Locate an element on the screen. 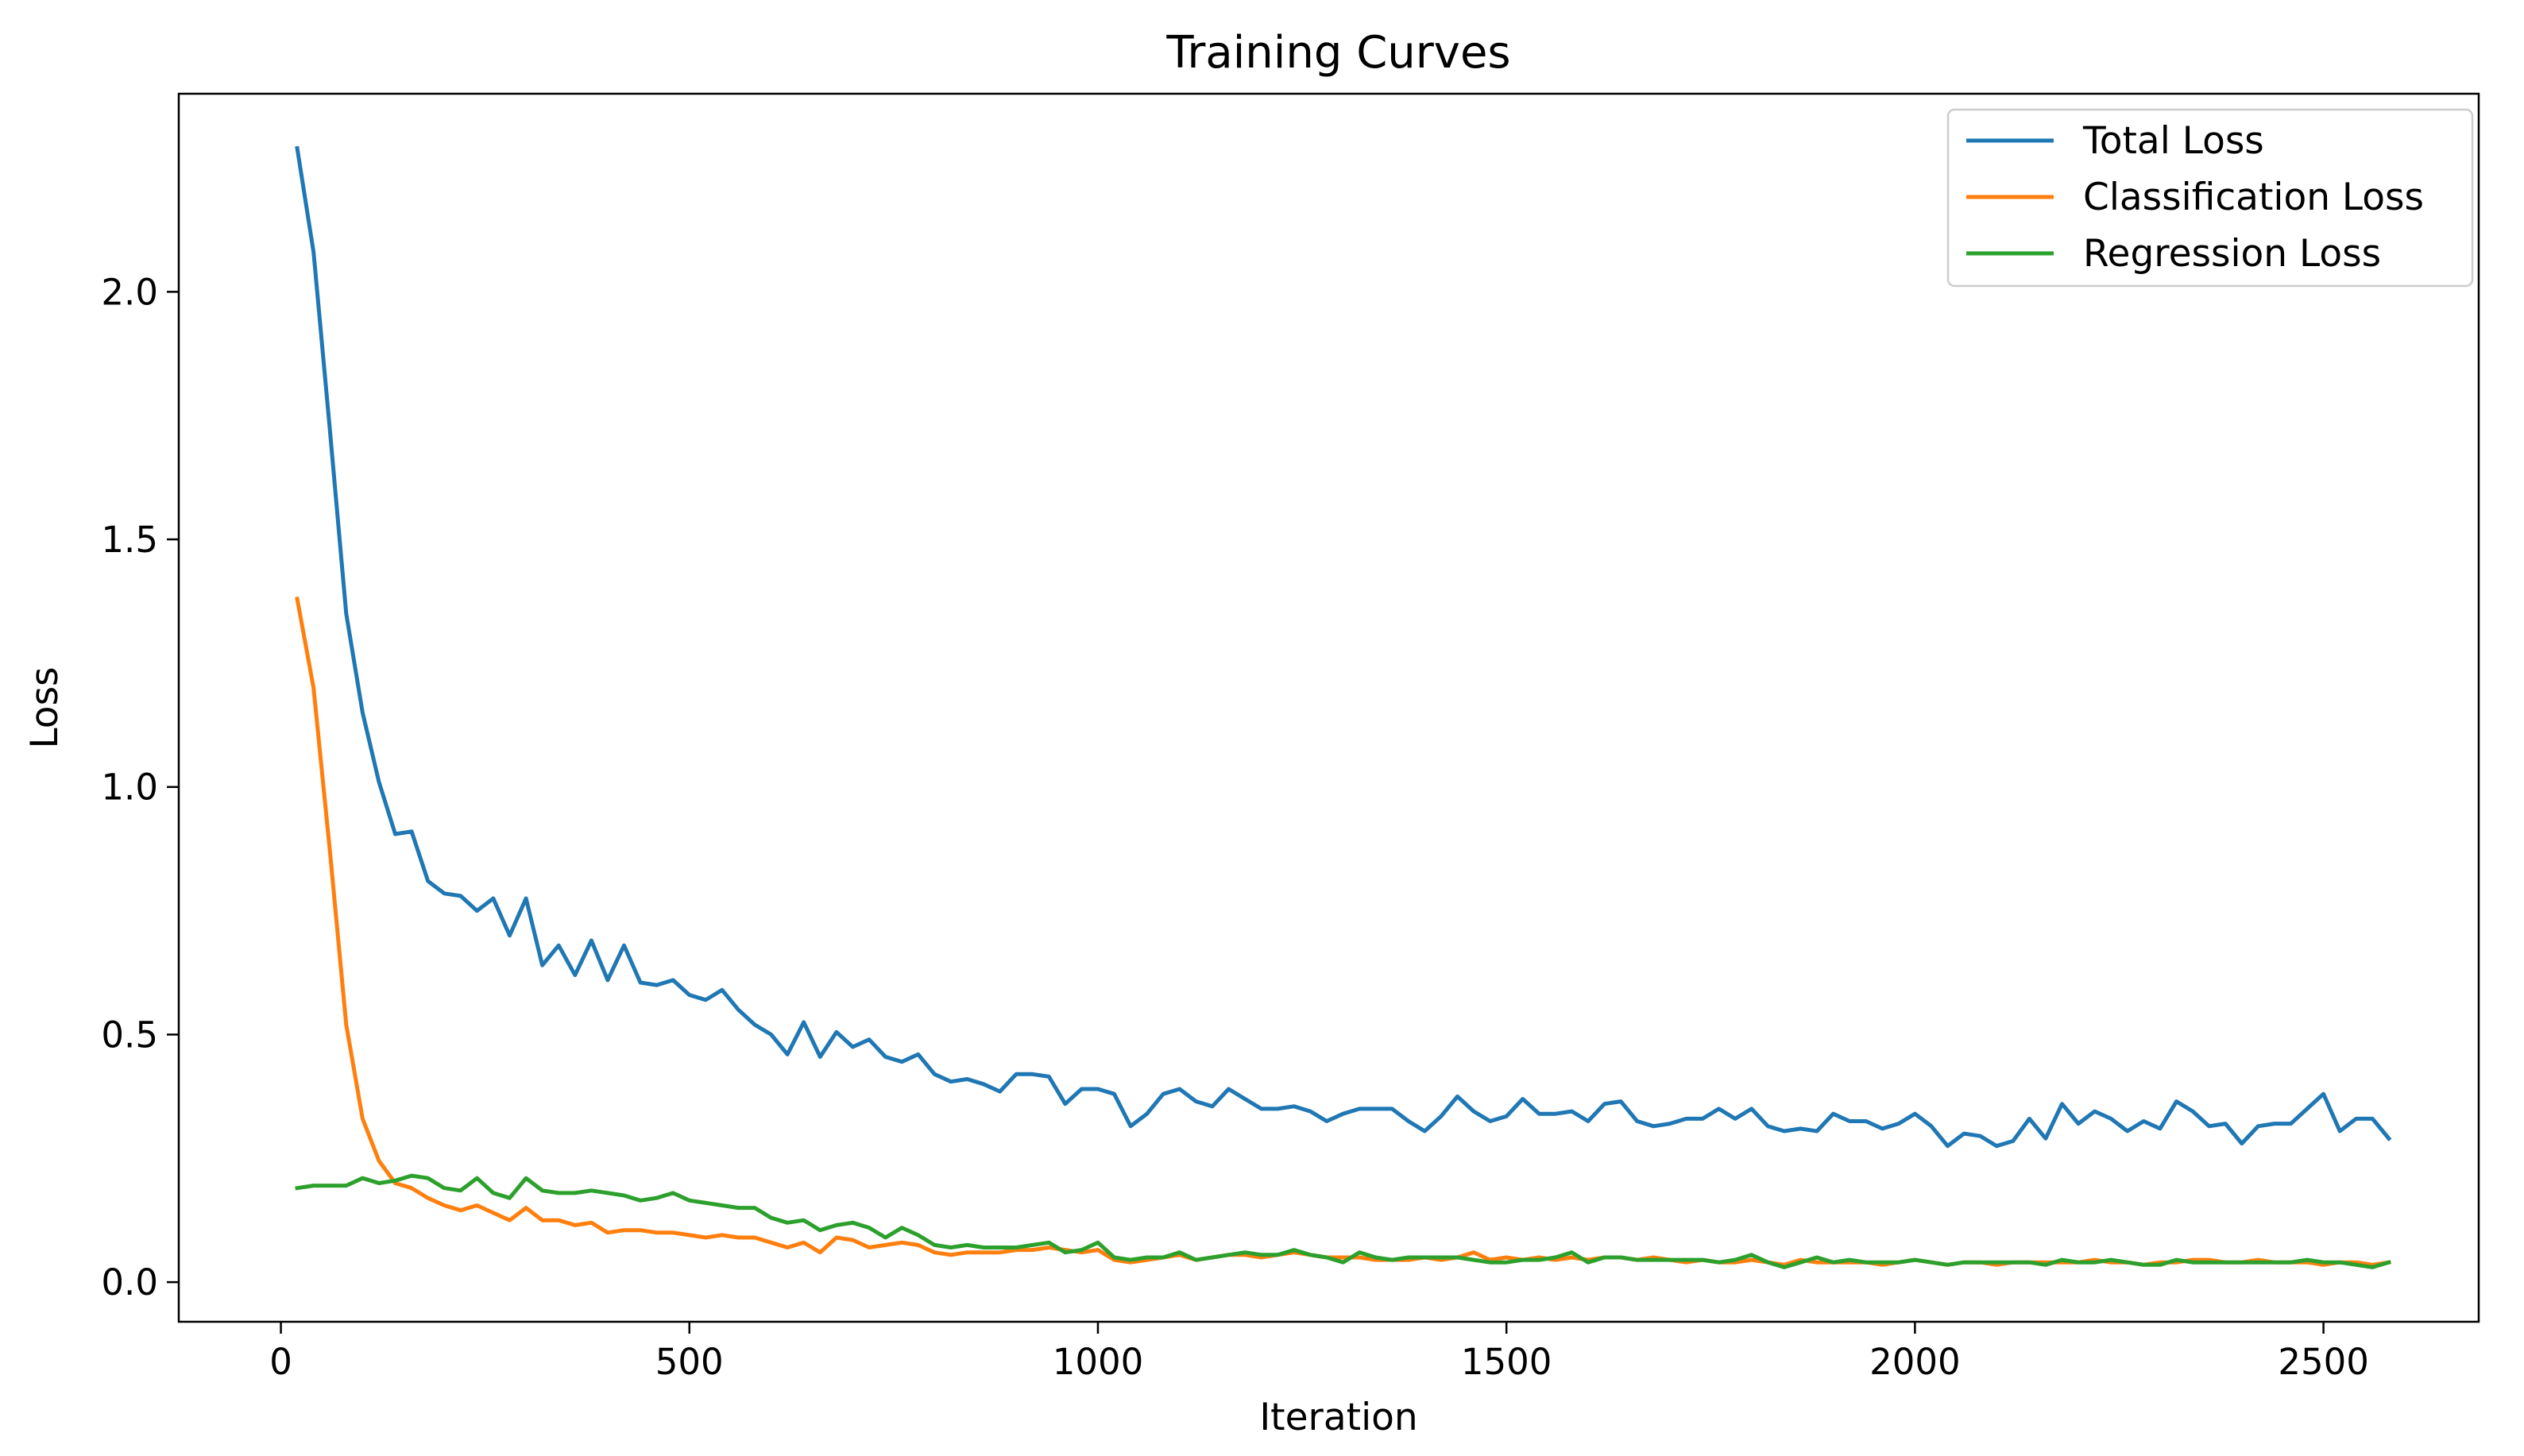 Image resolution: width=2524 pixels, height=1456 pixels. y-tick-label: 1.0 is located at coordinates (129, 788).